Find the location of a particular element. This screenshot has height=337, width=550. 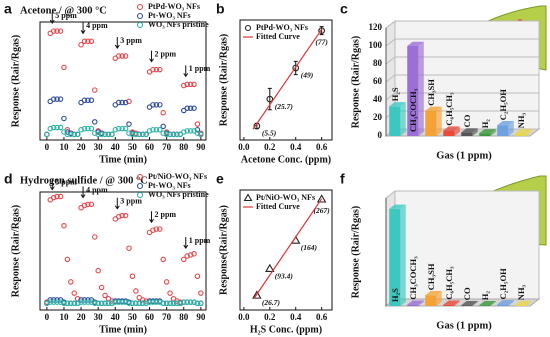

y-axis-label: Response(Rair/Rgas) is located at coordinates (223, 250).